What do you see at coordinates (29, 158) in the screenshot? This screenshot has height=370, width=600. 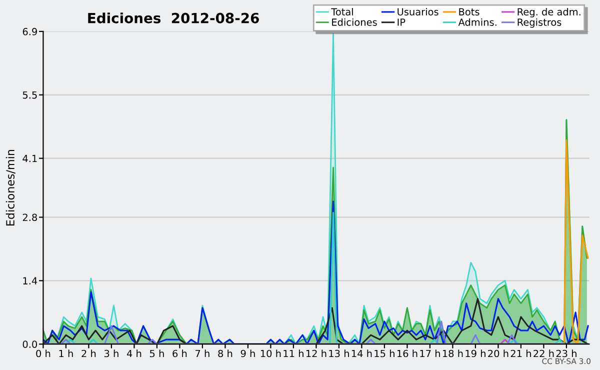 I see `y-tick-label: 4.1` at bounding box center [29, 158].